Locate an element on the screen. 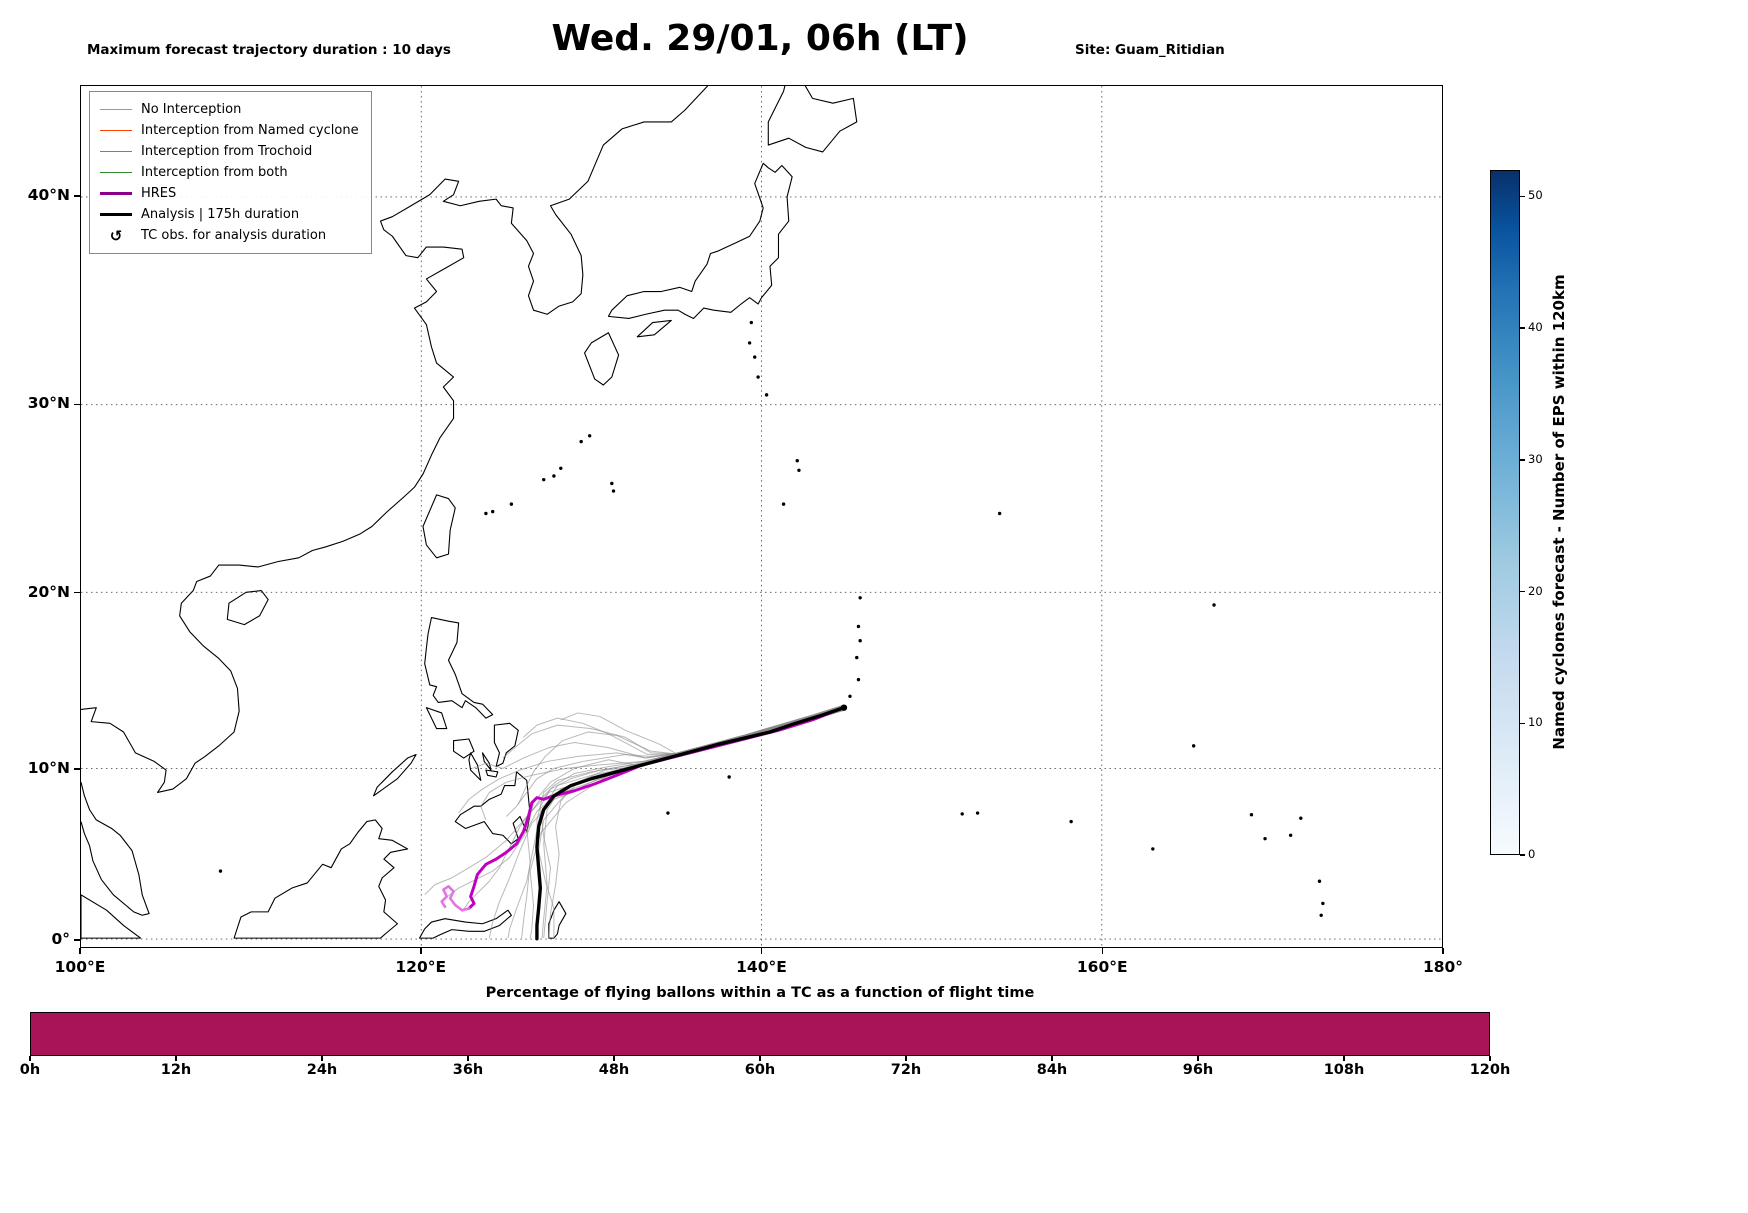 The width and height of the screenshot is (1748, 1213). legend-item: Interception from Trochoid is located at coordinates (229, 151).